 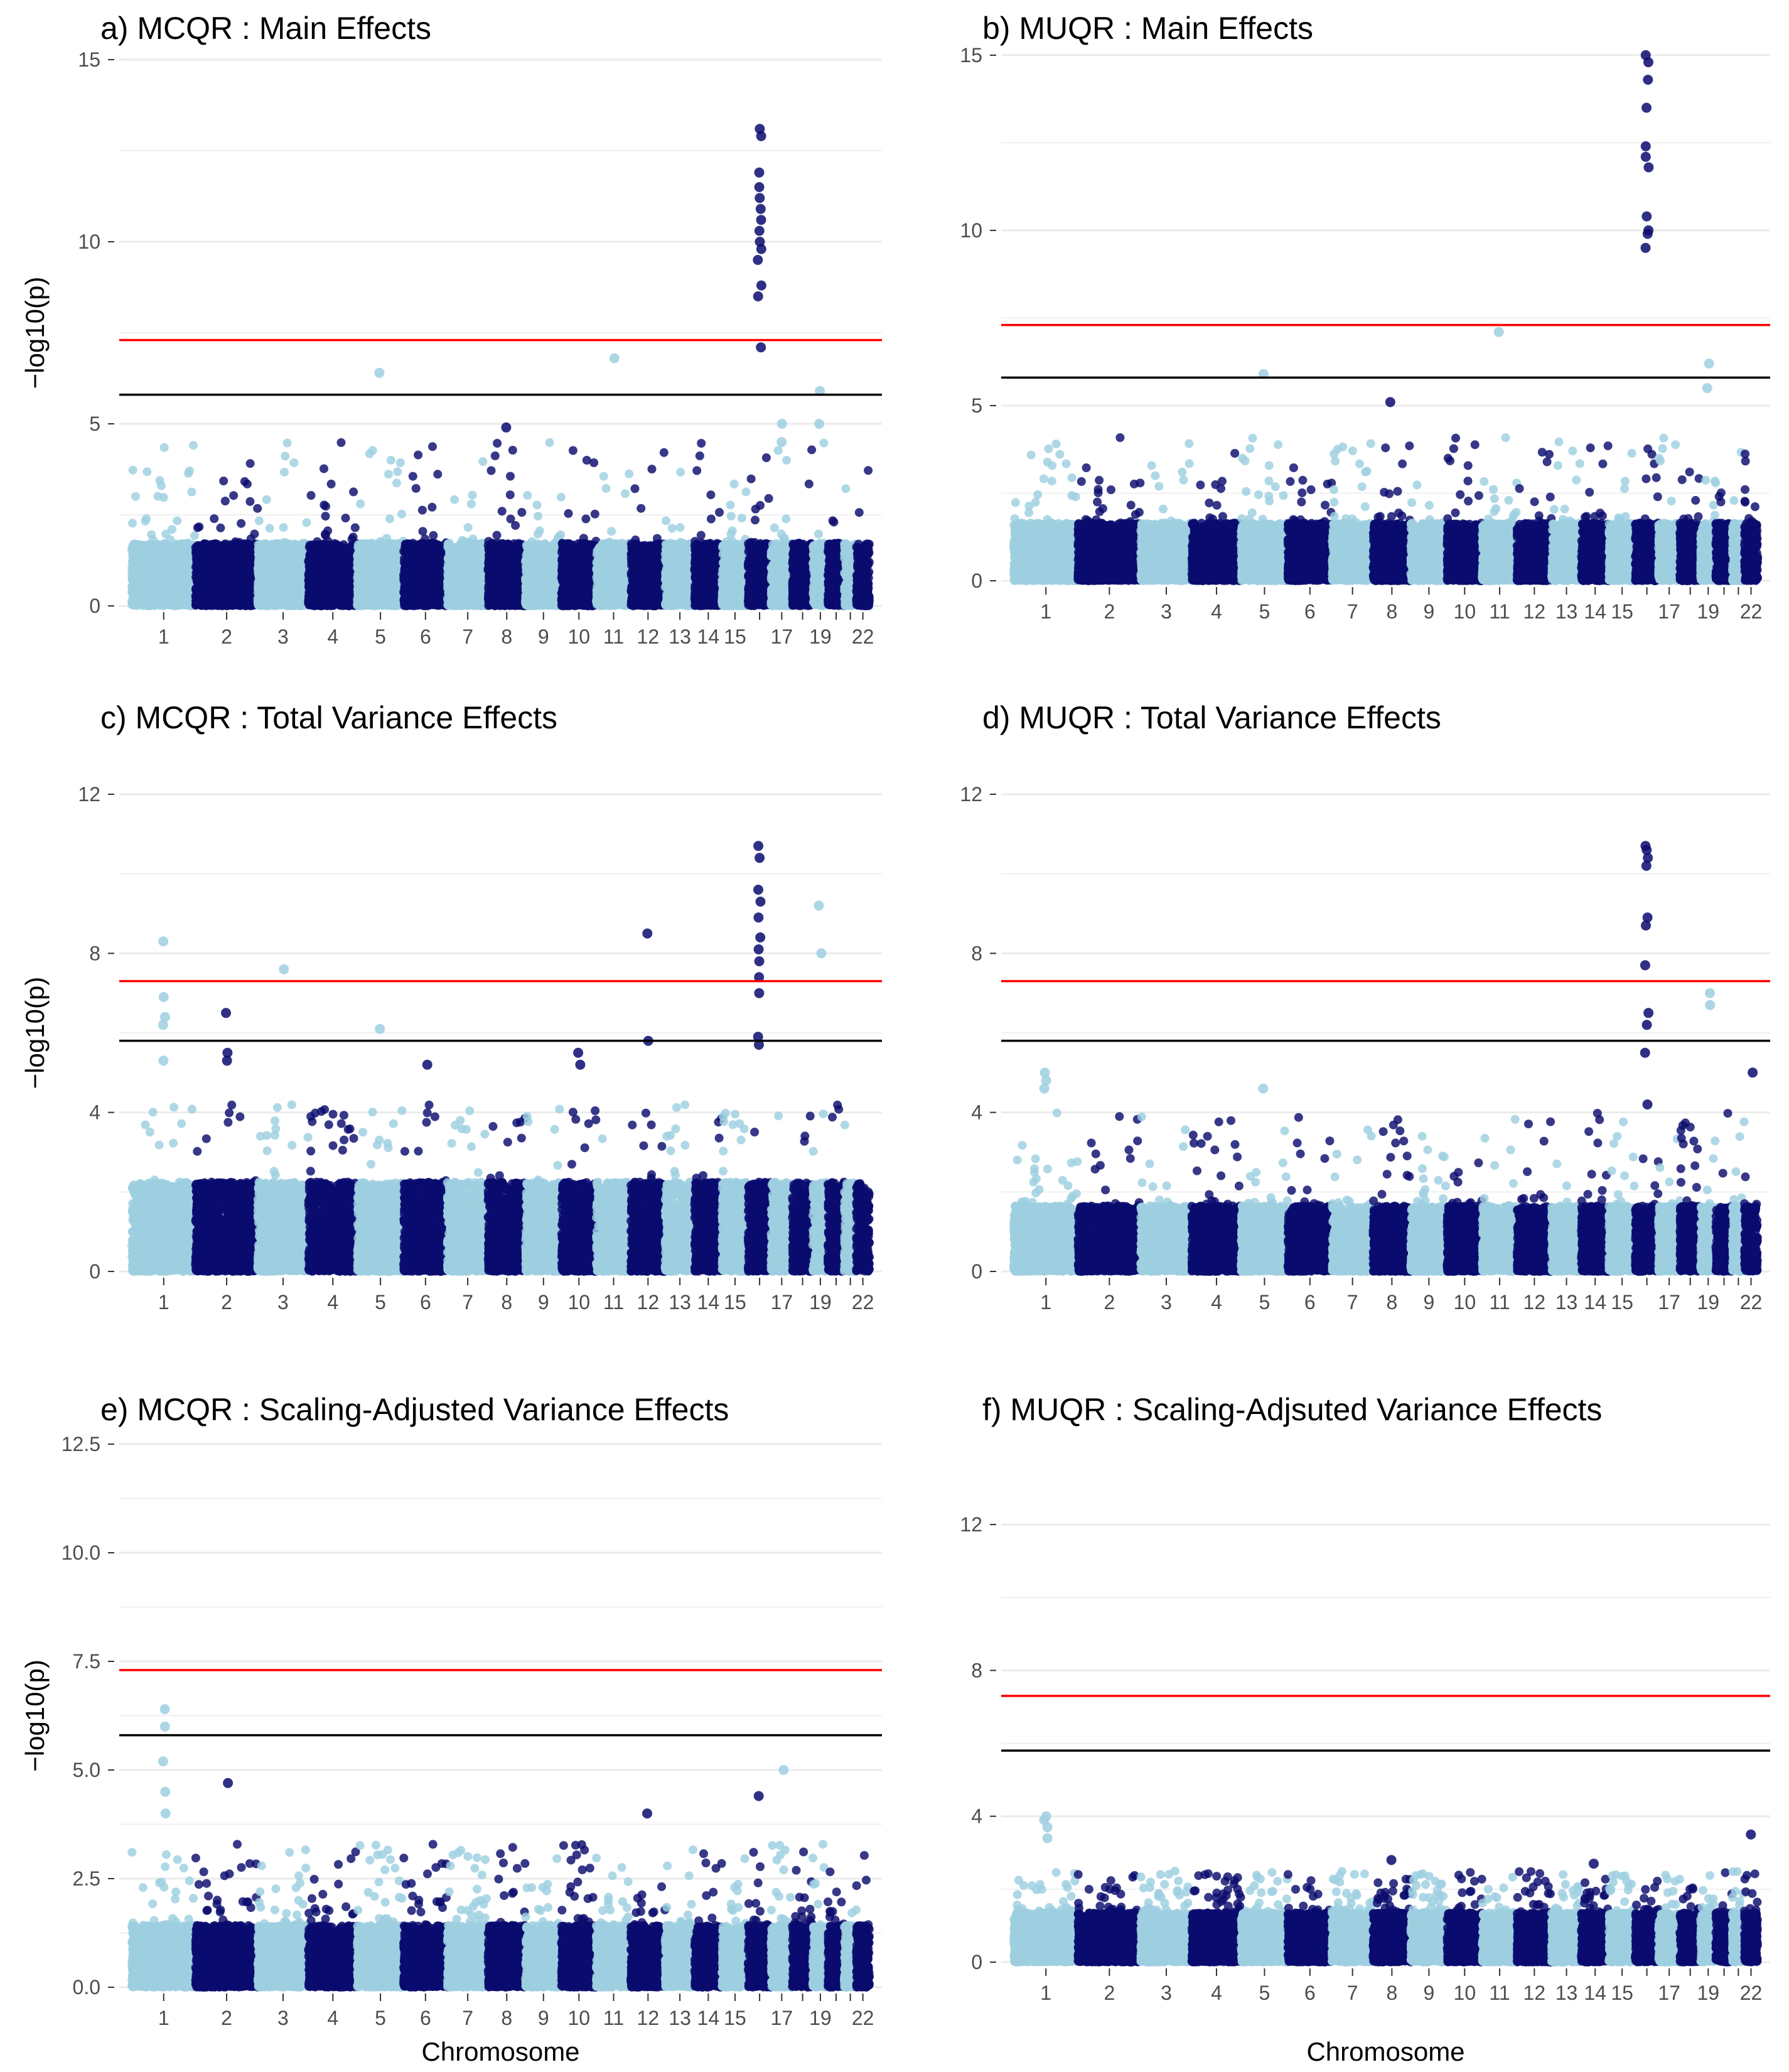 I want to click on y-tick-label: 15, so click(x=89, y=60).